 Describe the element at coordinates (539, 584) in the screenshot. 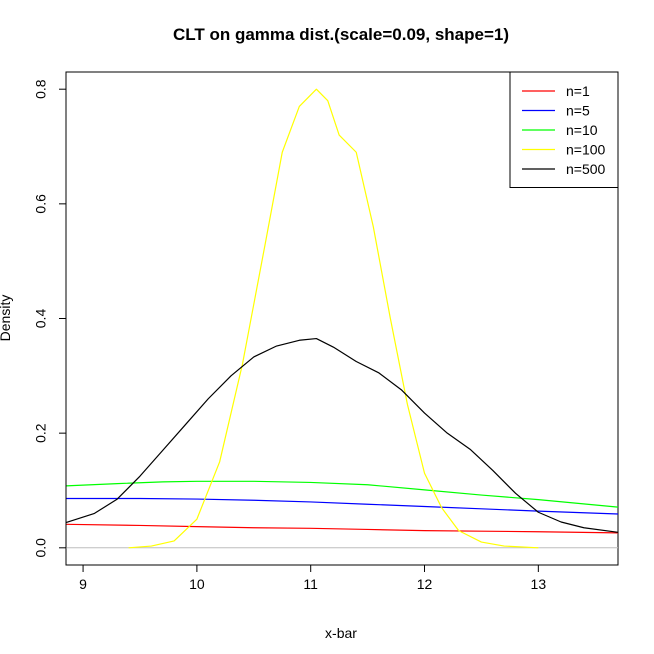

I see `x-tick-label: 13` at that location.